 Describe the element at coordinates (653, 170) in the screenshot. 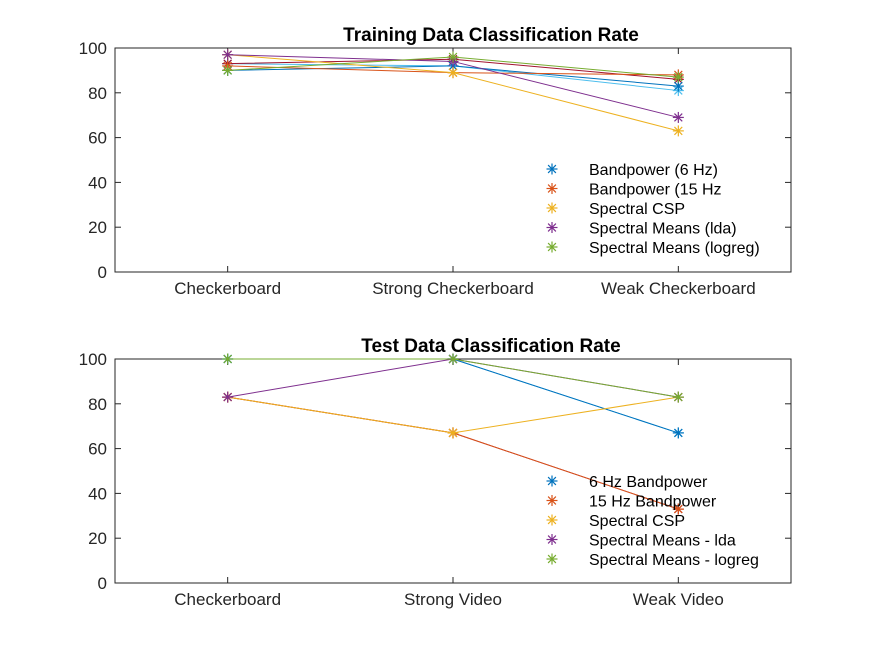

I see `legend-label: Bandpower (6 Hz)` at that location.